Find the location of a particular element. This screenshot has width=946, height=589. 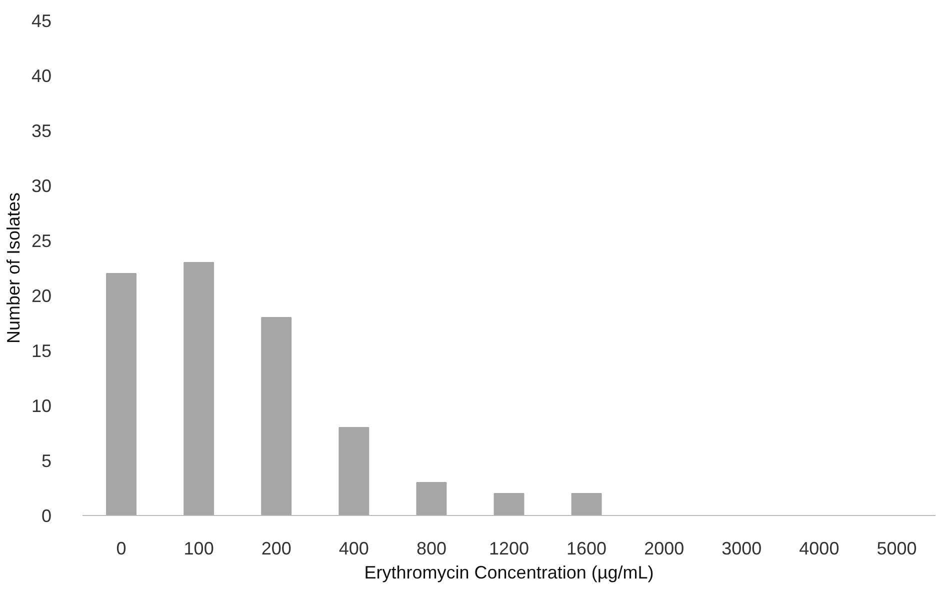

y-tick-label: 5 is located at coordinates (46, 461).